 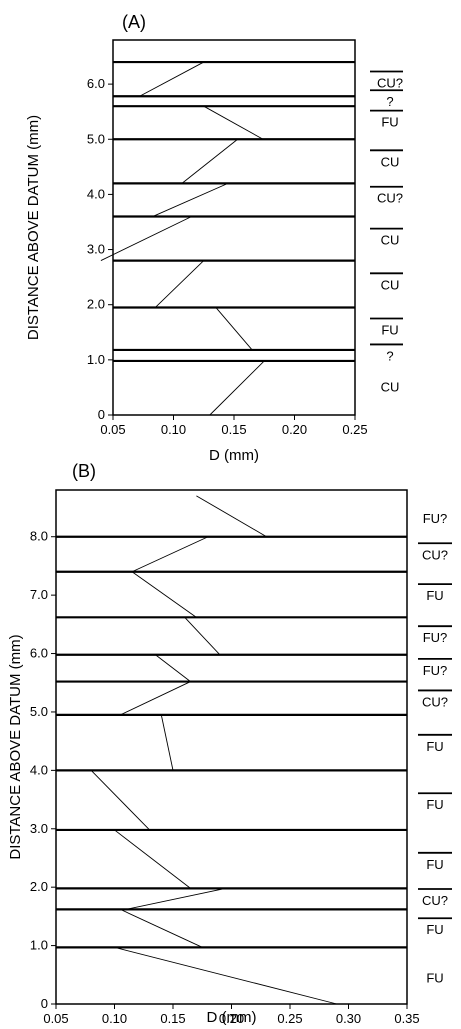 What do you see at coordinates (390, 161) in the screenshot?
I see `unit-label-6: CU` at bounding box center [390, 161].